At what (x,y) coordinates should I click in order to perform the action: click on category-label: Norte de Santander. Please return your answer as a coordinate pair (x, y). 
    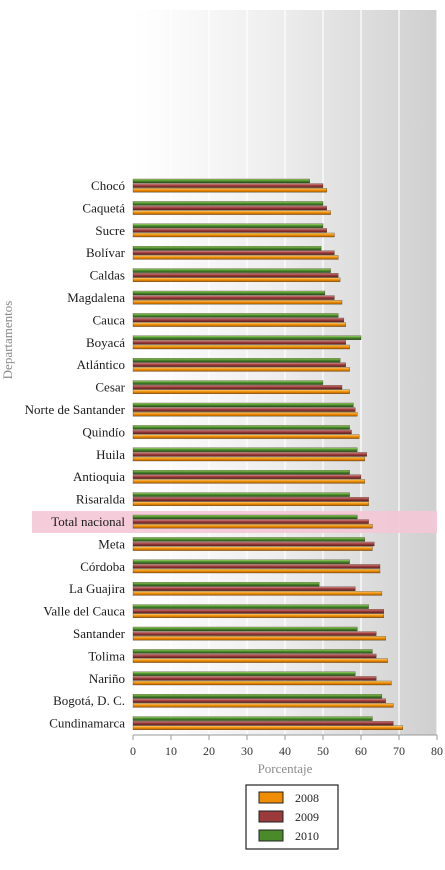
    Looking at the image, I should click on (75, 409).